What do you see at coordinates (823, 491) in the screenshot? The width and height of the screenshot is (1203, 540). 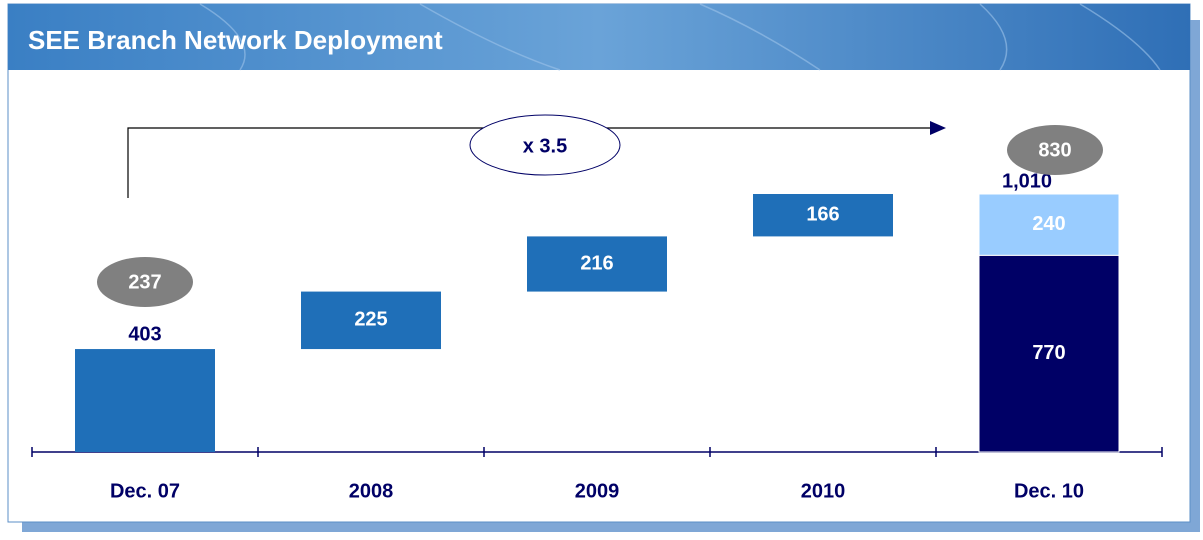 I see `x-tick-label: 2010` at bounding box center [823, 491].